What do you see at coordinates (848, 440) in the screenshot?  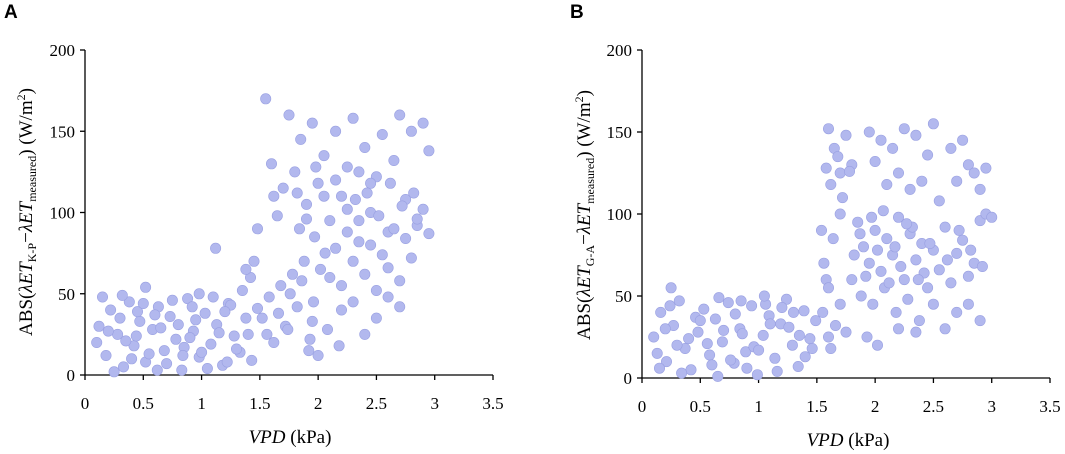 I see `panel-b-xlabel: VPD (kPa)` at bounding box center [848, 440].